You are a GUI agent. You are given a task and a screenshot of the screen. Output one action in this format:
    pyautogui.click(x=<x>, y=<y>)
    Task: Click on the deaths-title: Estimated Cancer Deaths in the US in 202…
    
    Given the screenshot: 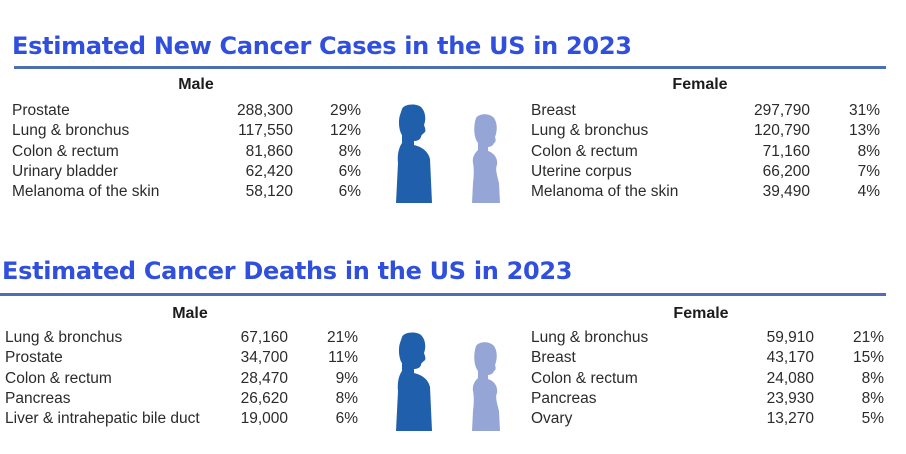 What is the action you would take?
    pyautogui.click(x=287, y=271)
    